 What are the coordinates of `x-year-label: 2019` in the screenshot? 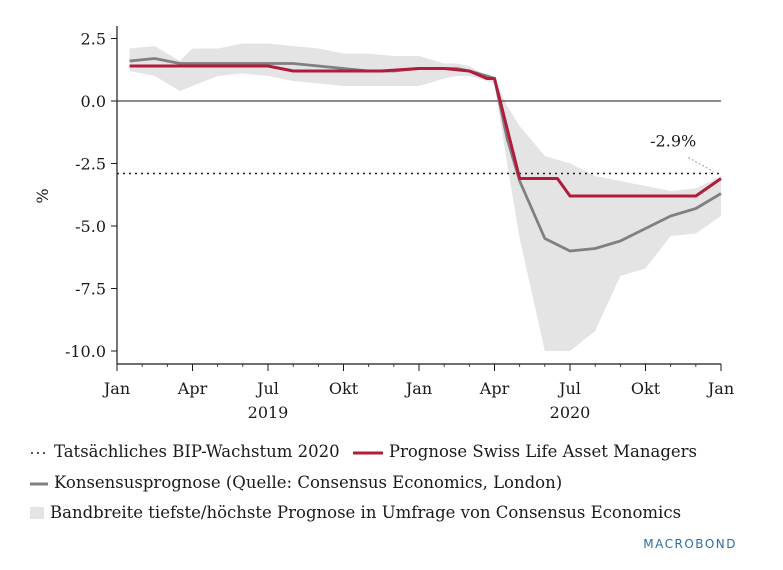 It's located at (268, 412).